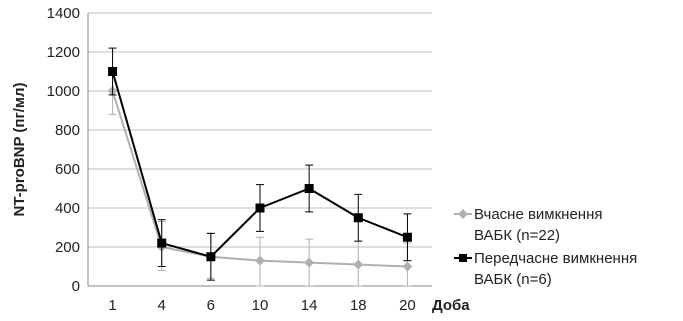  Describe the element at coordinates (517, 235) in the screenshot. I see `legend-label-series-1-line-2: ВАБК (n=22)` at that location.